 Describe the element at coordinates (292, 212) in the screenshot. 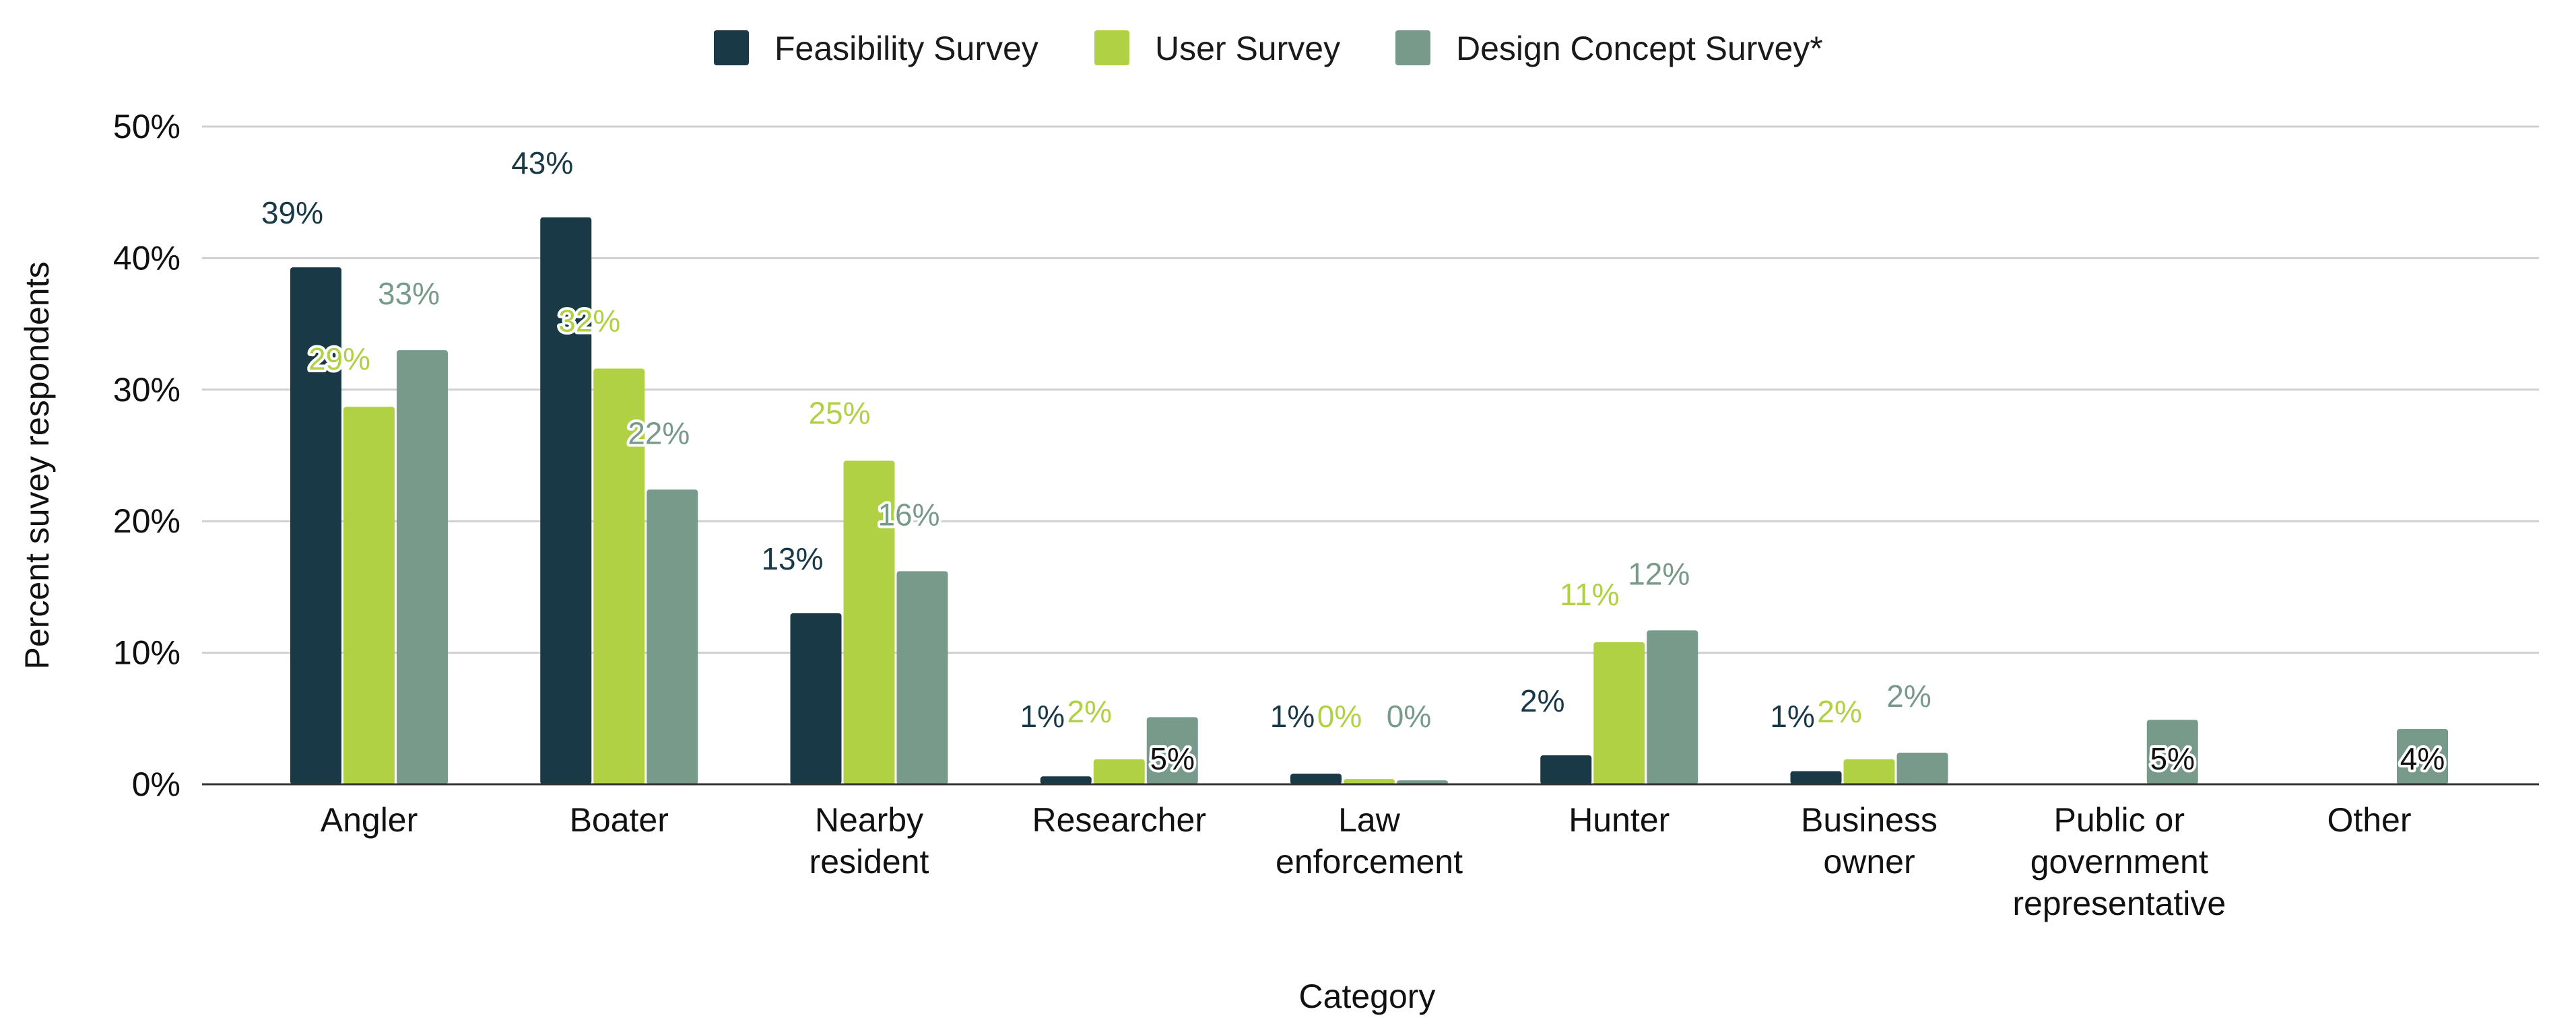

I see `data-label: 39%` at that location.